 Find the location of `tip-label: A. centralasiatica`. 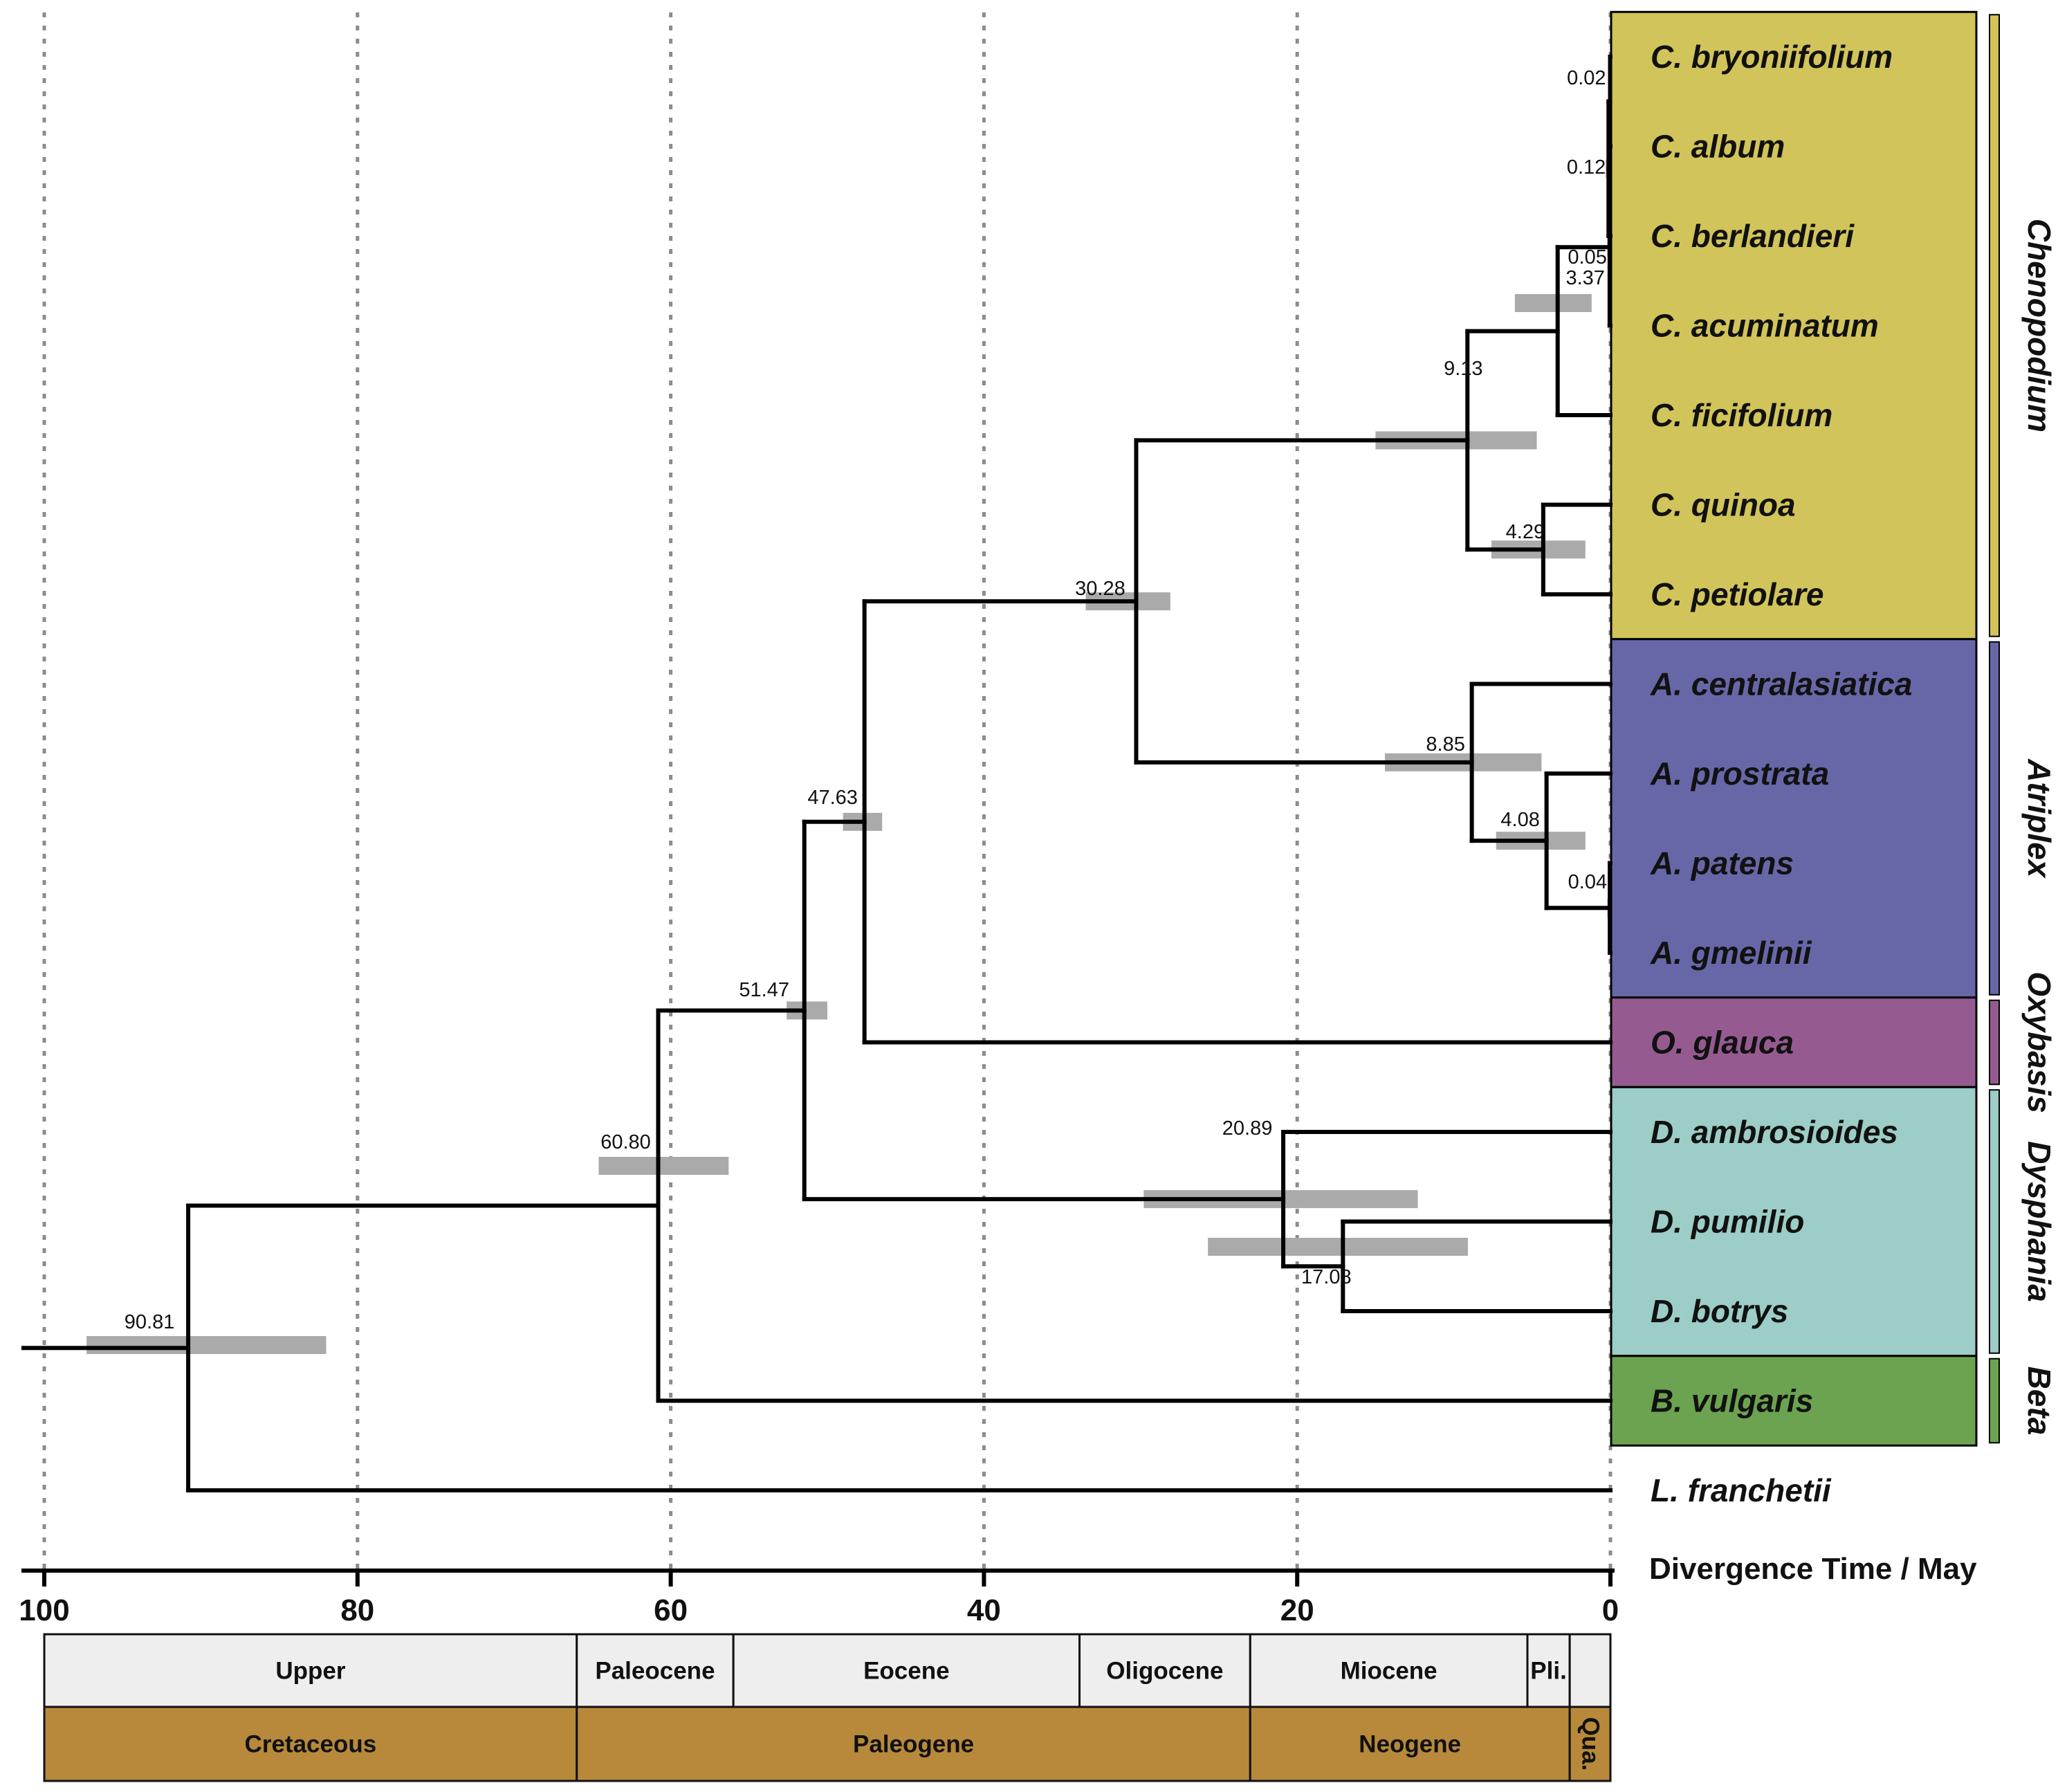

tip-label: A. centralasiatica is located at coordinates (1781, 684).